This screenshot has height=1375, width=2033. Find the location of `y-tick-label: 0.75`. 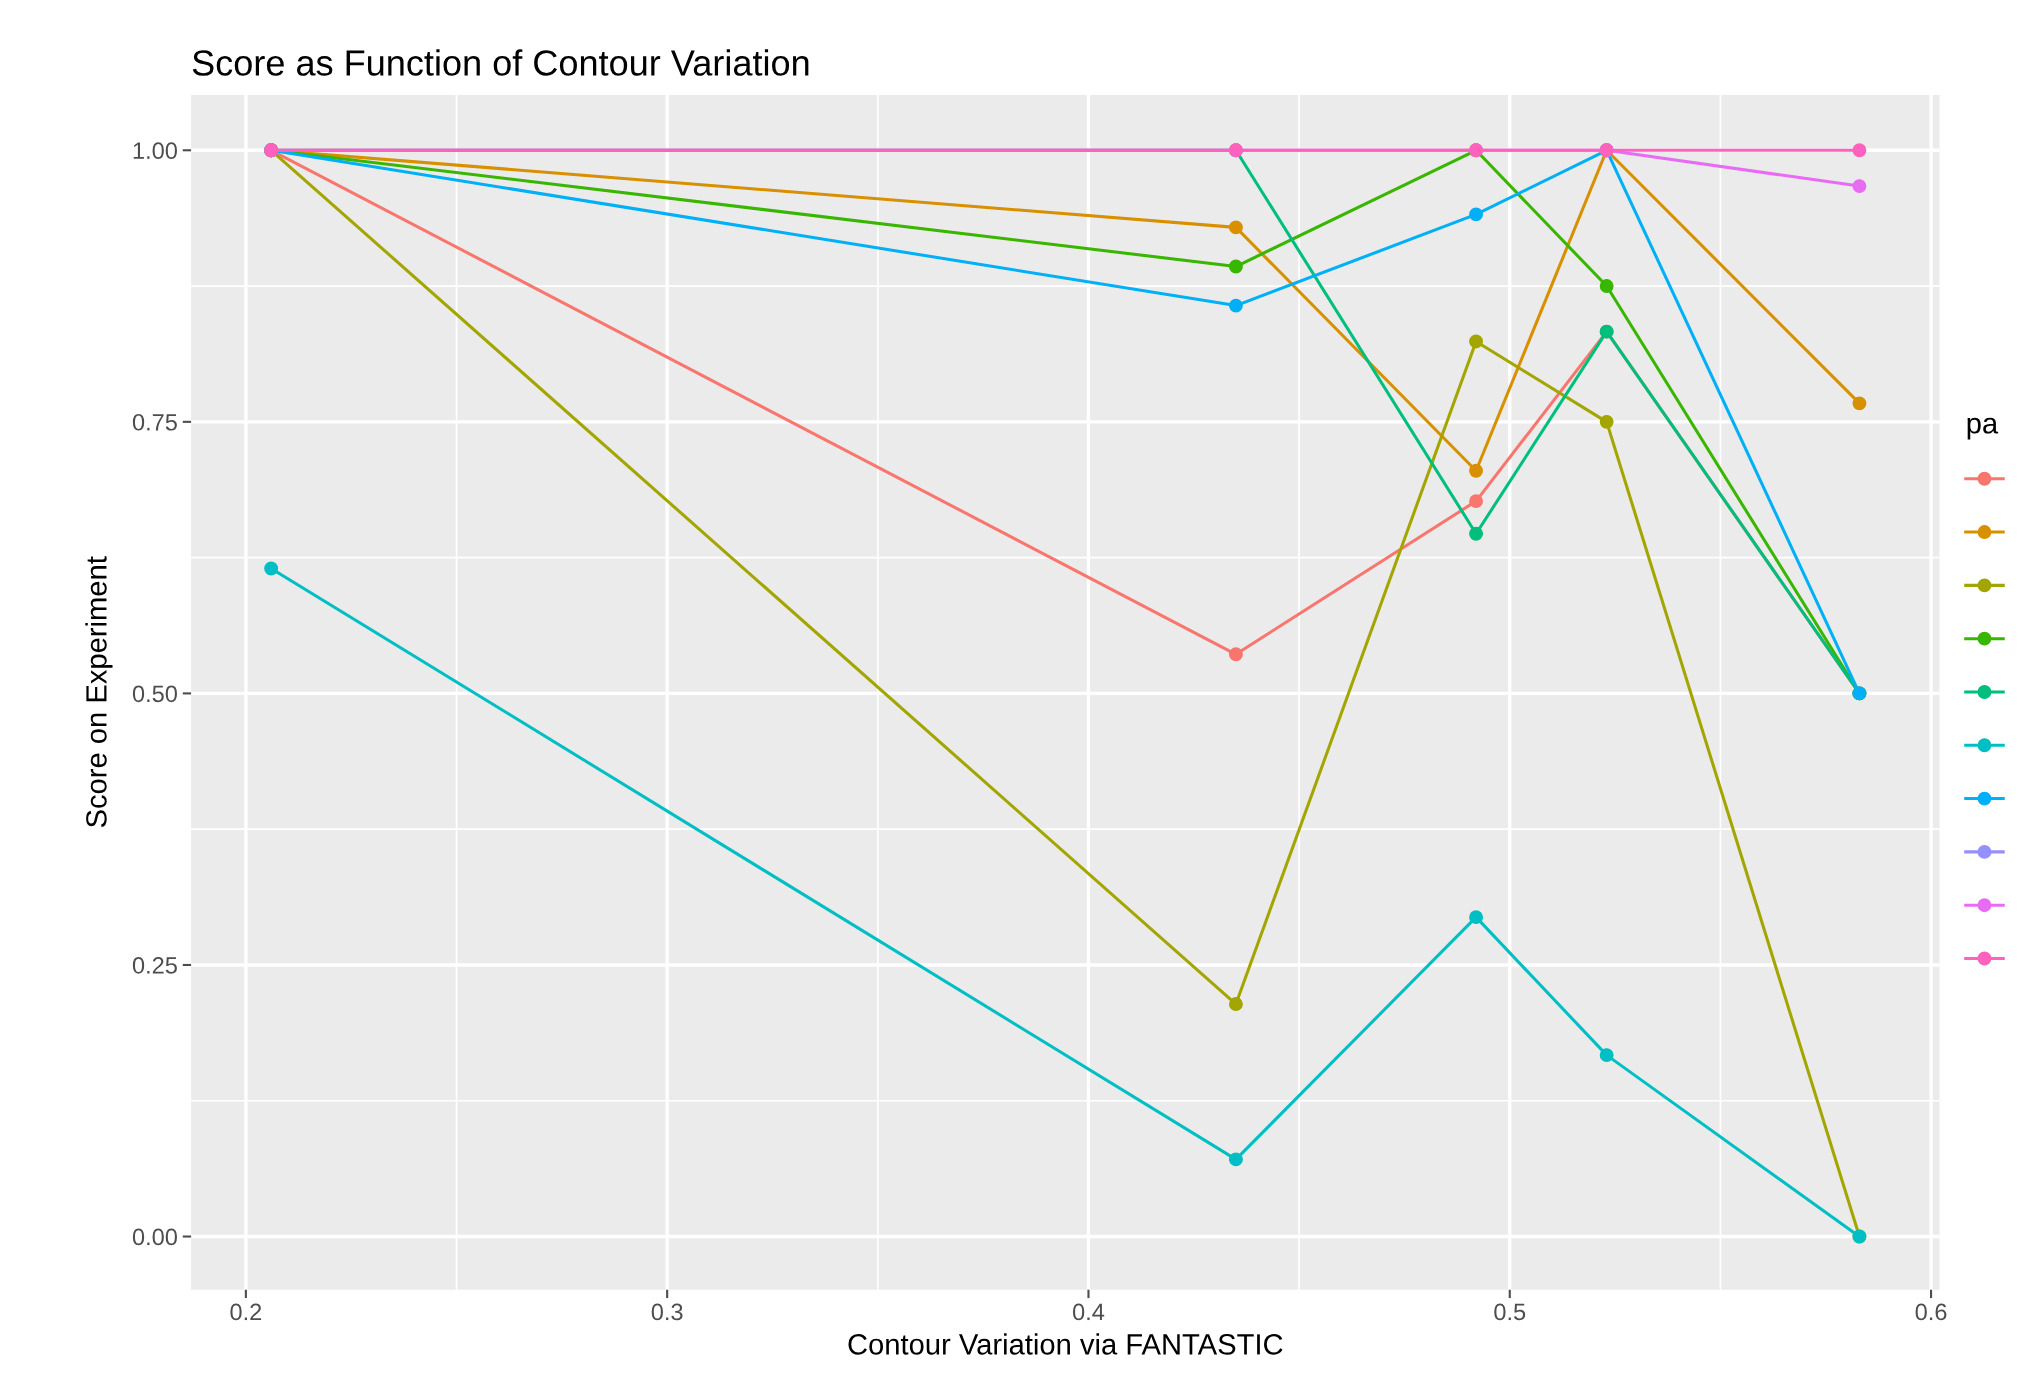

y-tick-label: 0.75 is located at coordinates (154, 422).